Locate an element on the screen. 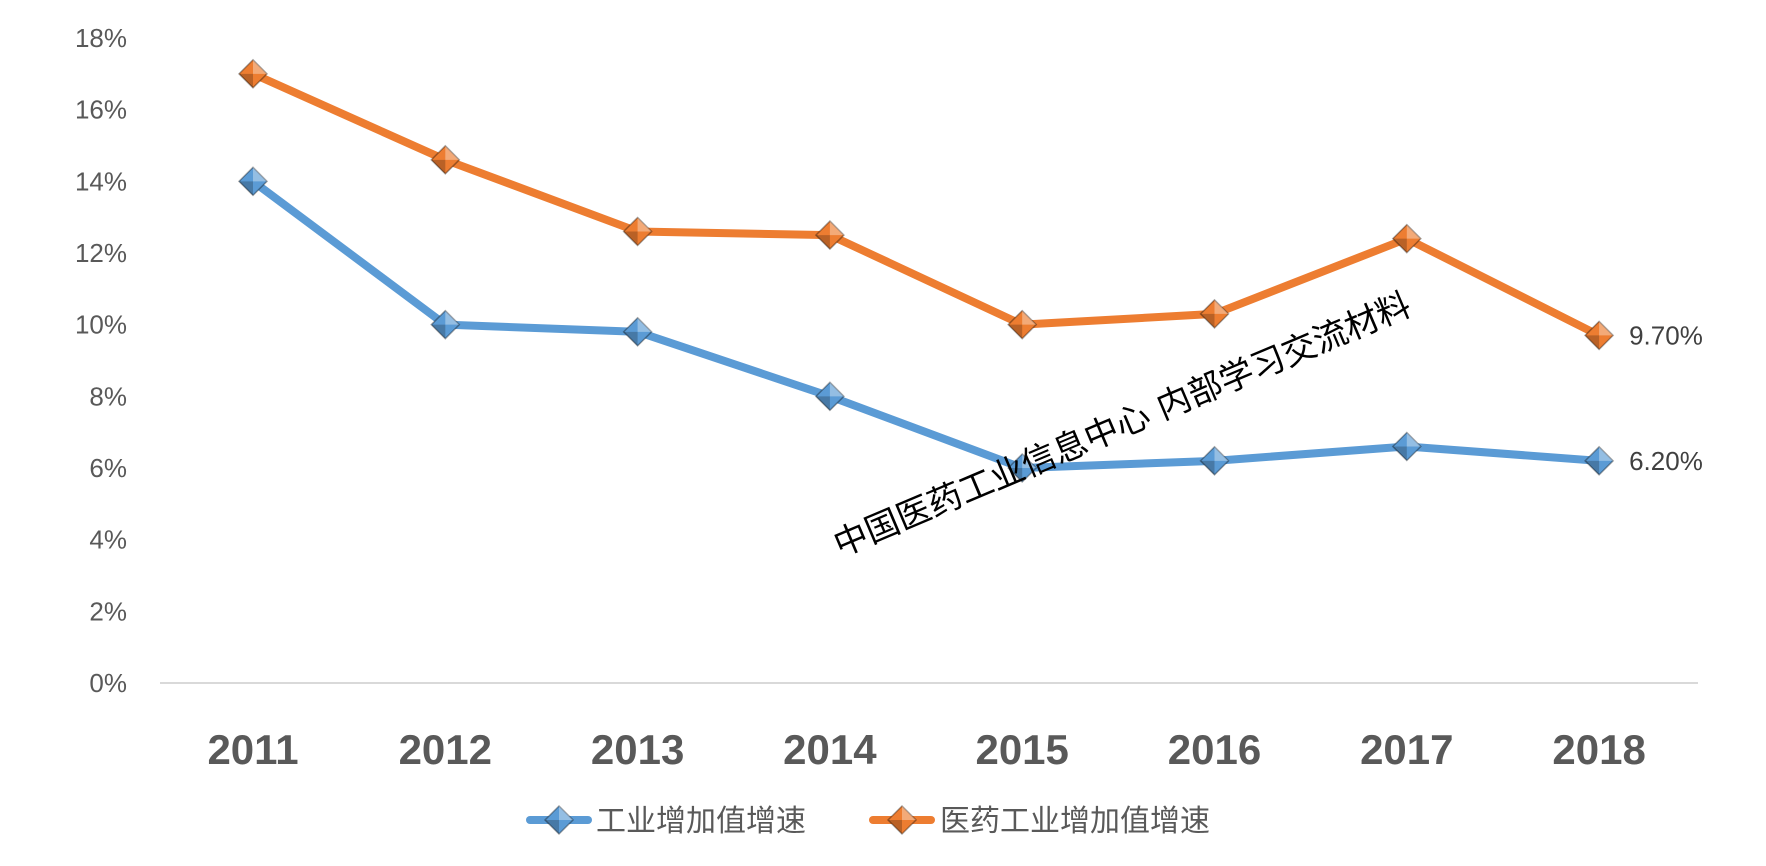  legend-item-pharma-industry-growth: 医药工业增加值增速 is located at coordinates (1039, 821).